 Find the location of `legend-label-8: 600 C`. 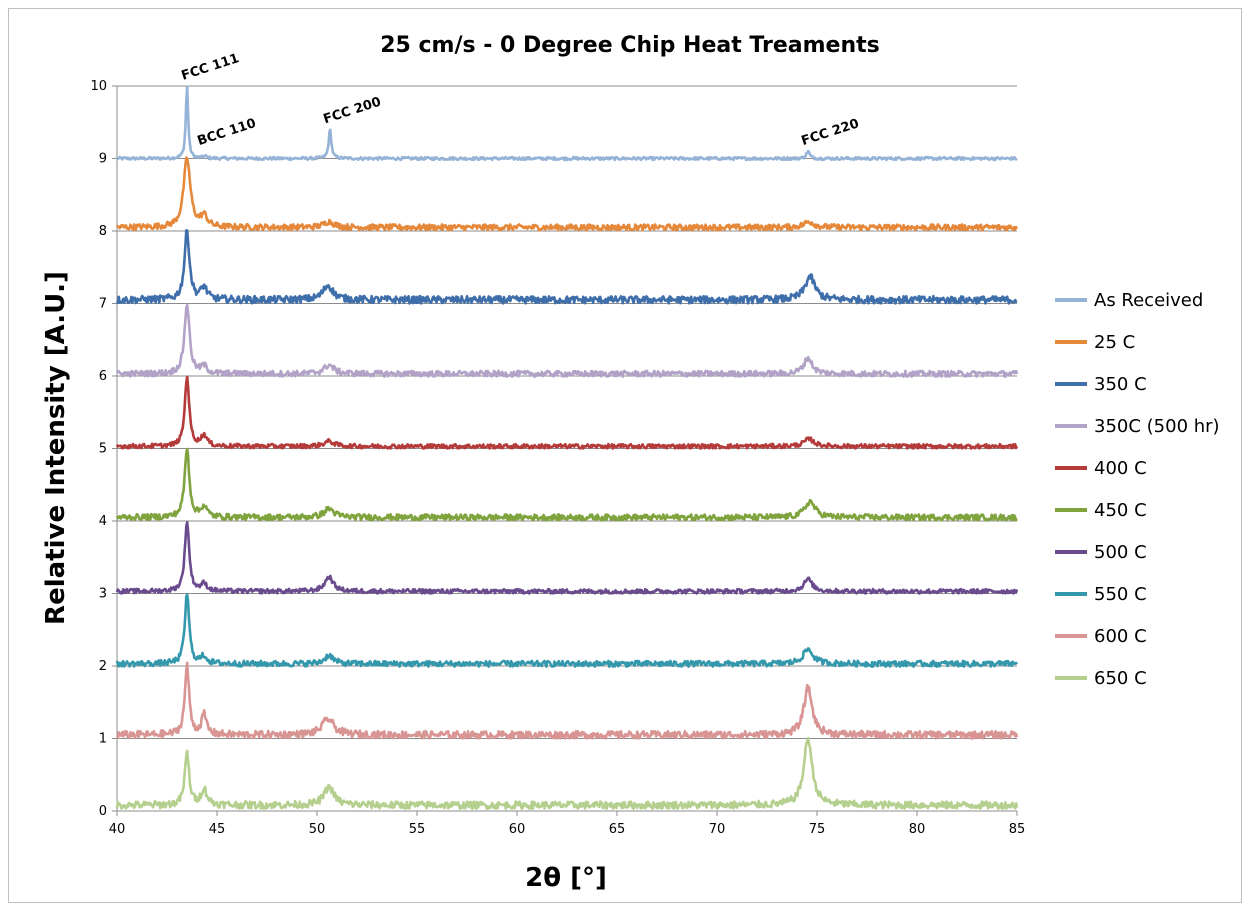

legend-label-8: 600 C is located at coordinates (1120, 636).